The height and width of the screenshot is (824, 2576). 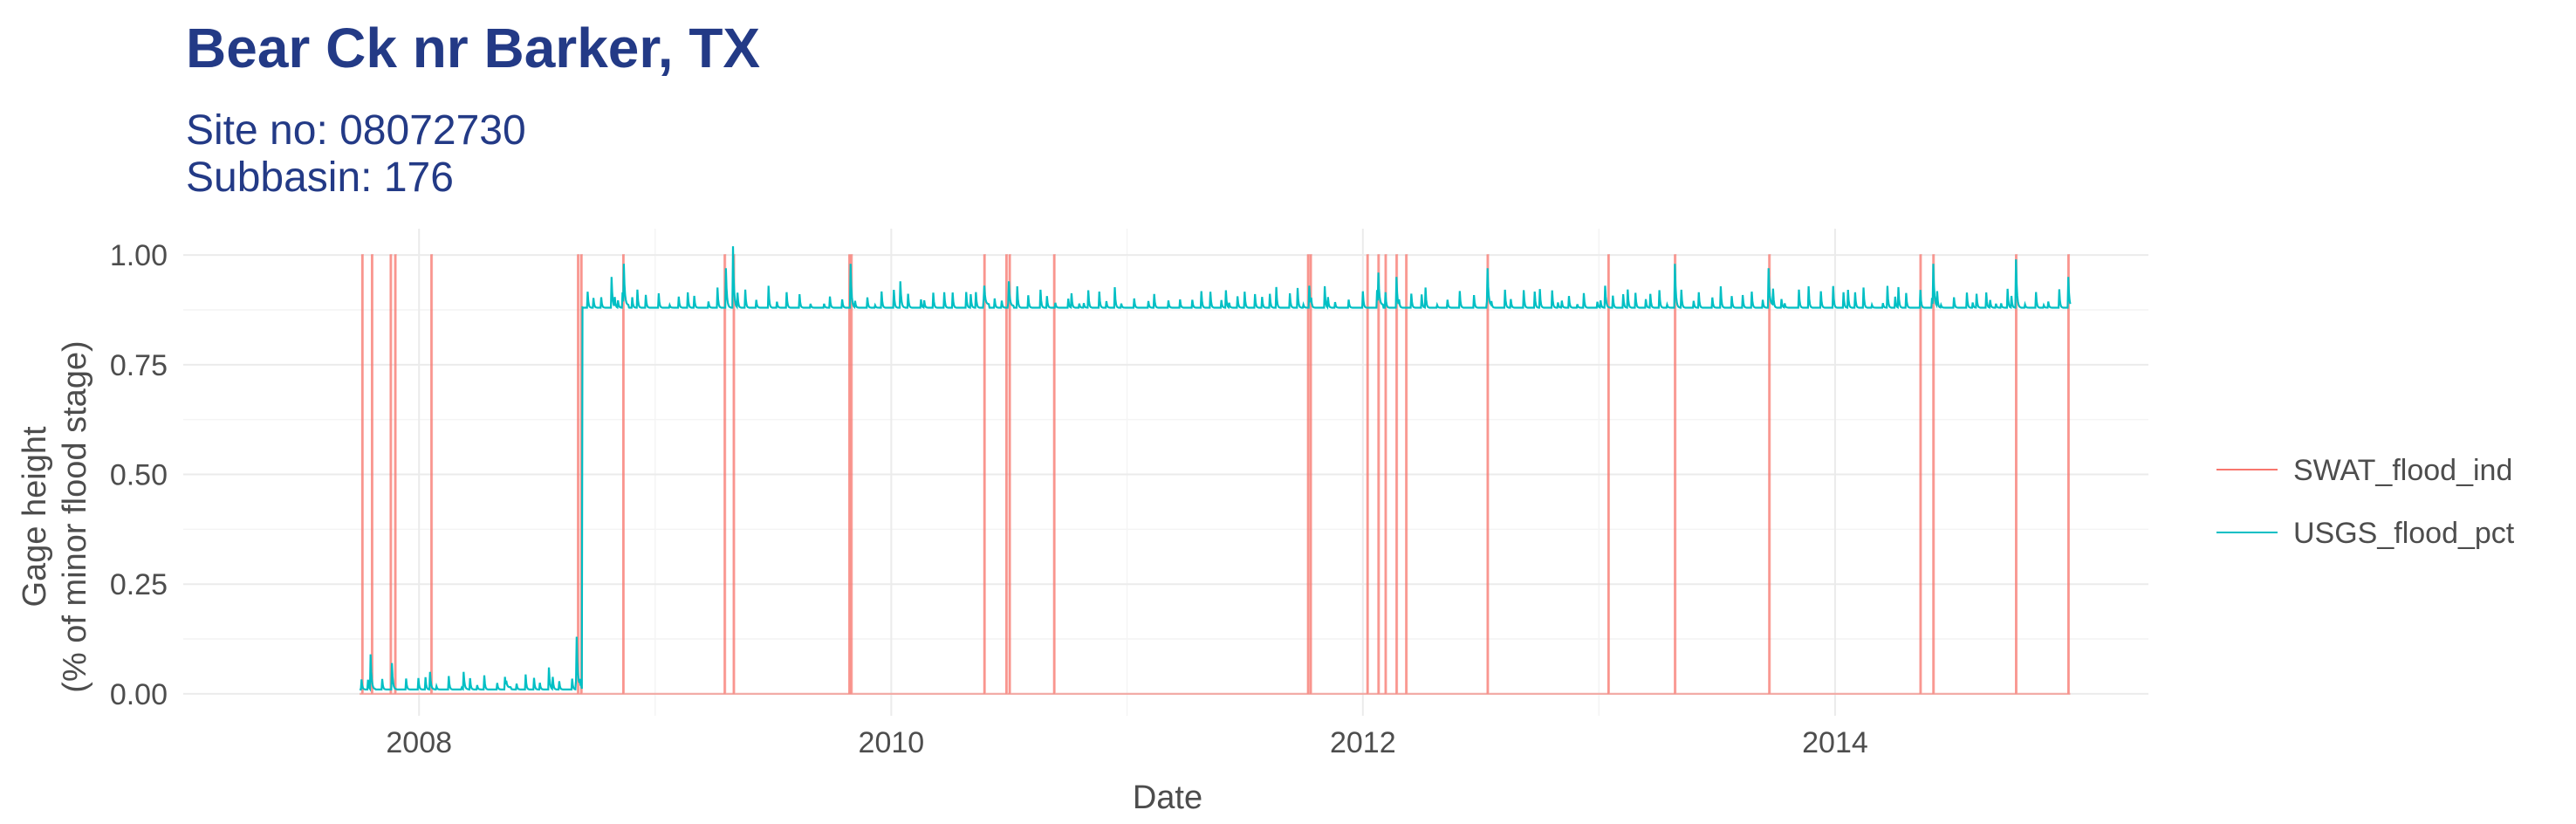 What do you see at coordinates (892, 742) in the screenshot?
I see `x-tick-label: 2010` at bounding box center [892, 742].